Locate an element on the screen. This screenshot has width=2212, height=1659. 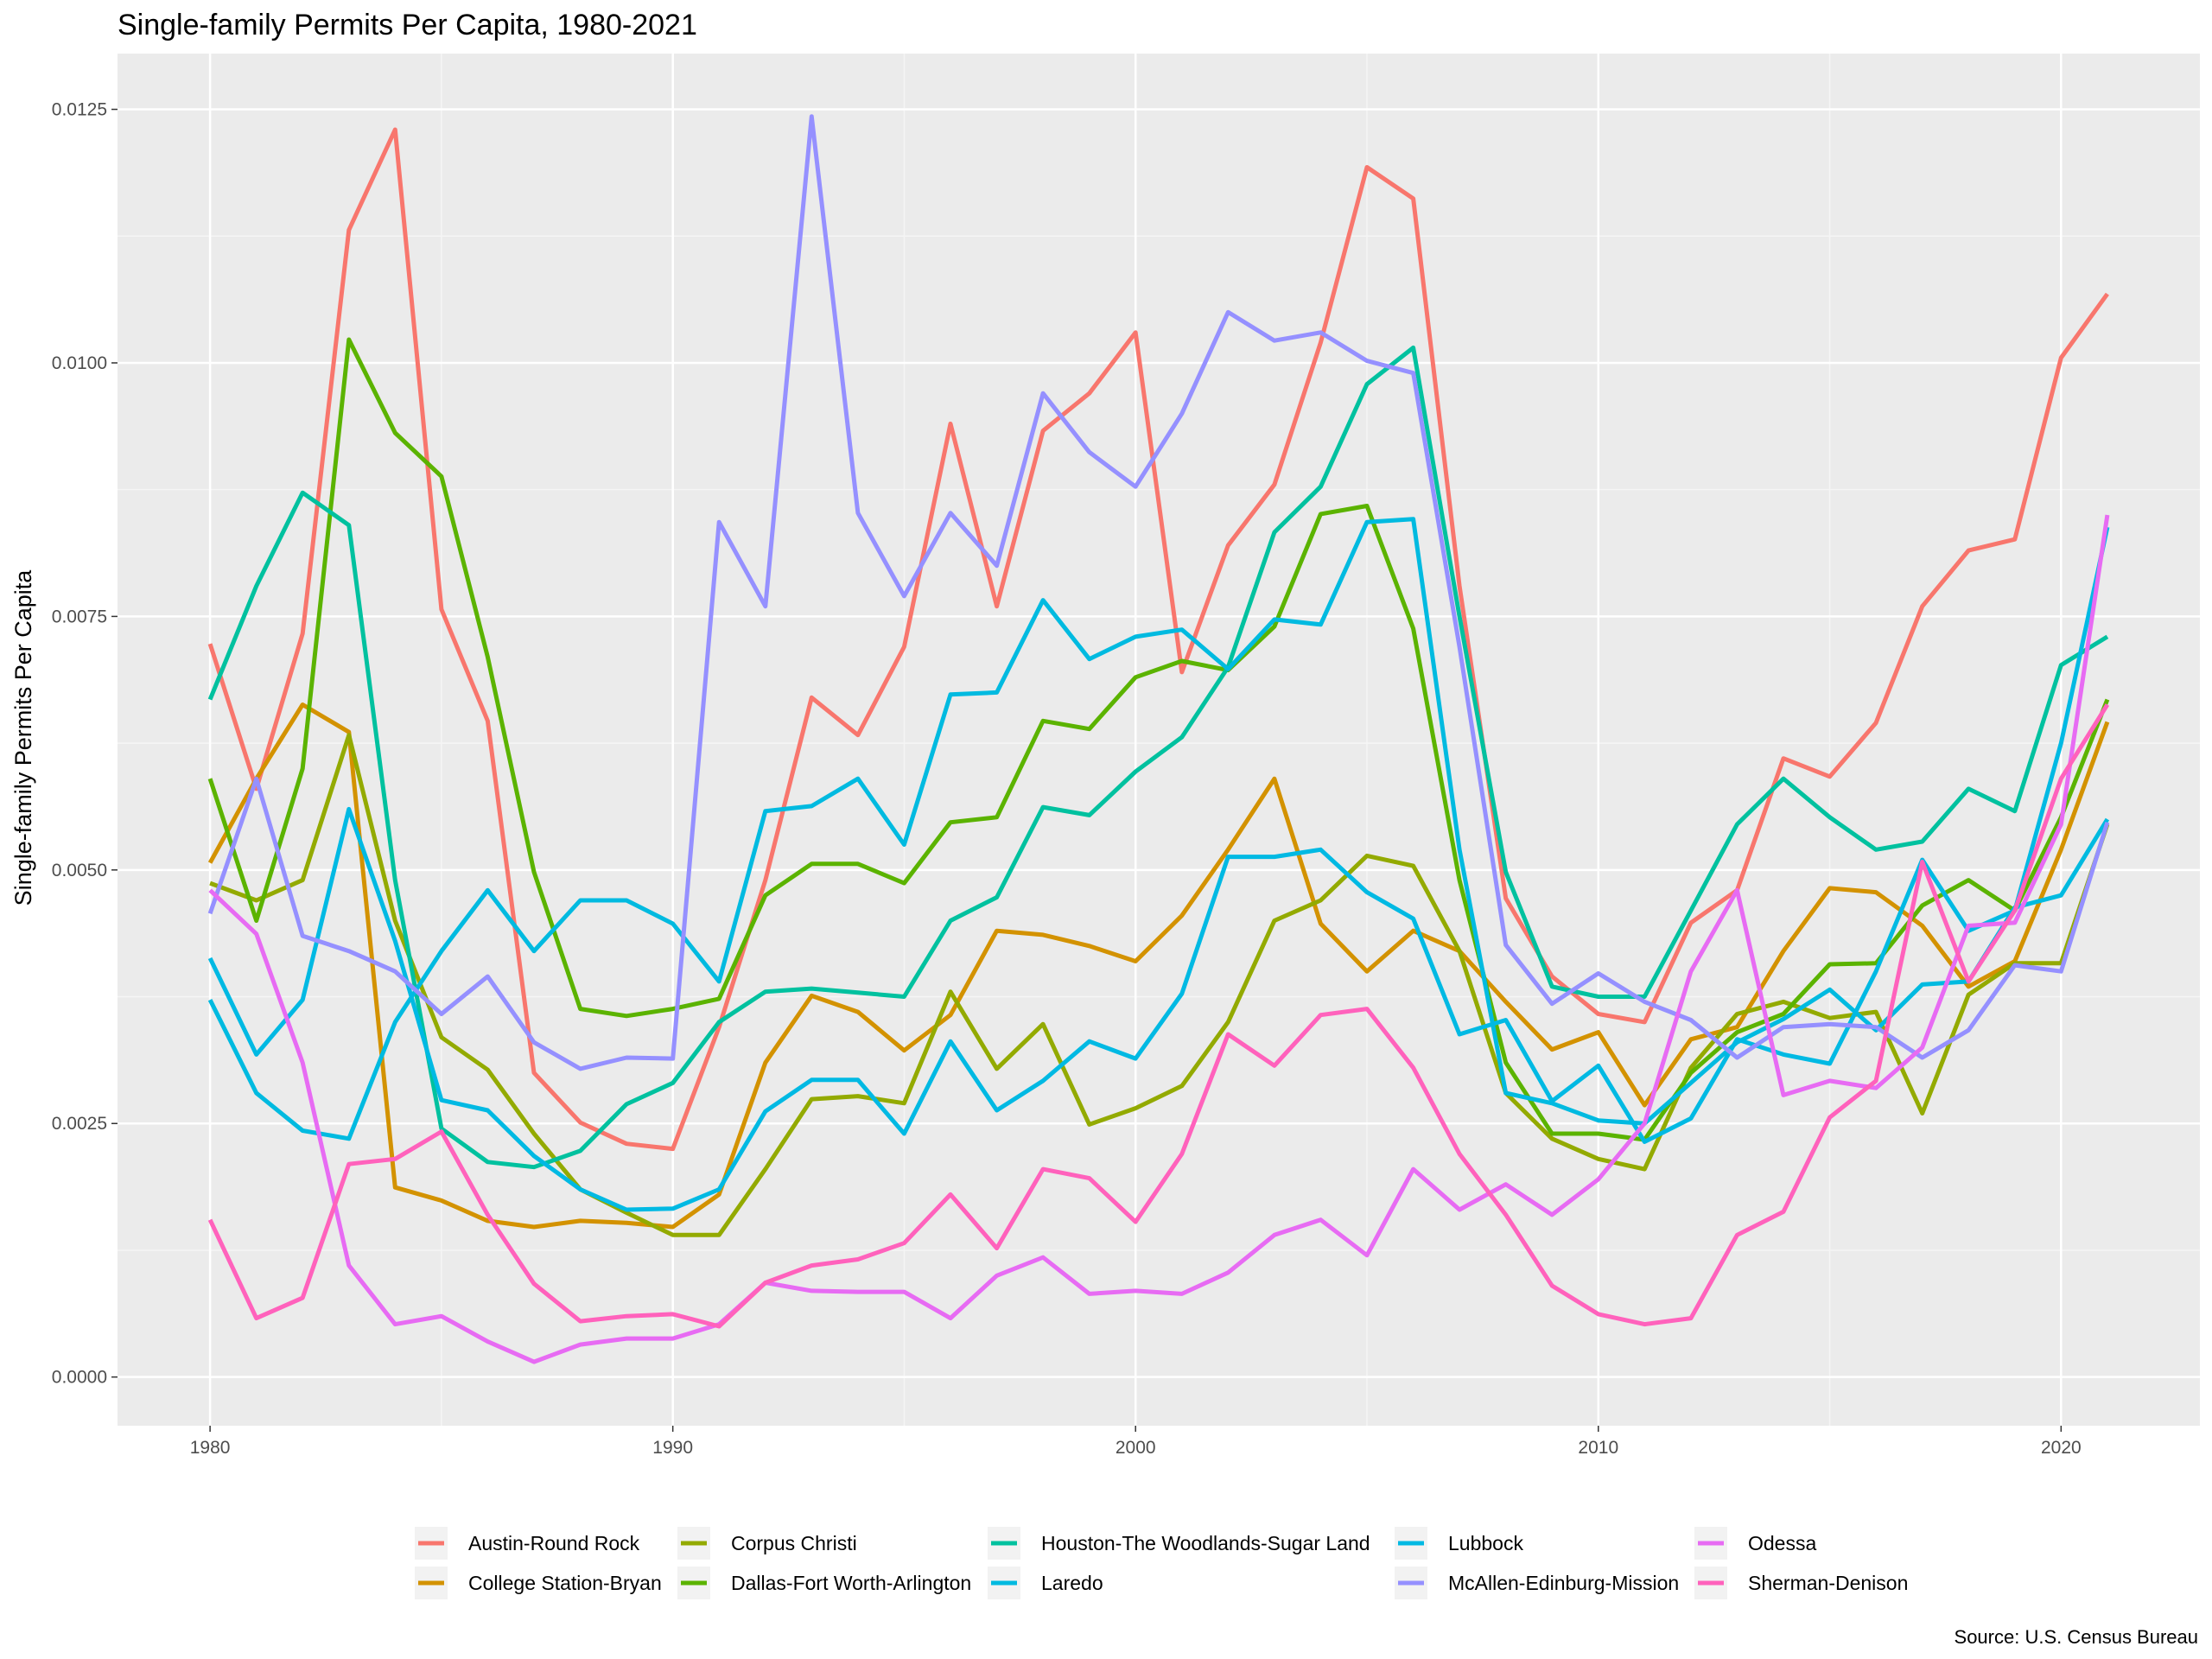
legend-label: Austin-Round Rock is located at coordinates (554, 1543).